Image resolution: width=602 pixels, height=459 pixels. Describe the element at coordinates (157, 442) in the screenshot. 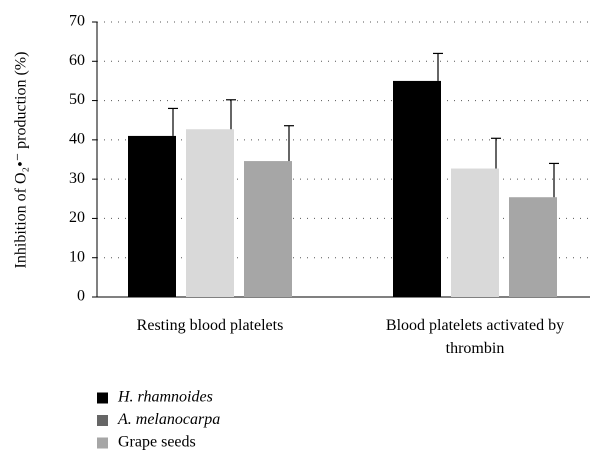

I see `legend-label: Grape seeds` at that location.